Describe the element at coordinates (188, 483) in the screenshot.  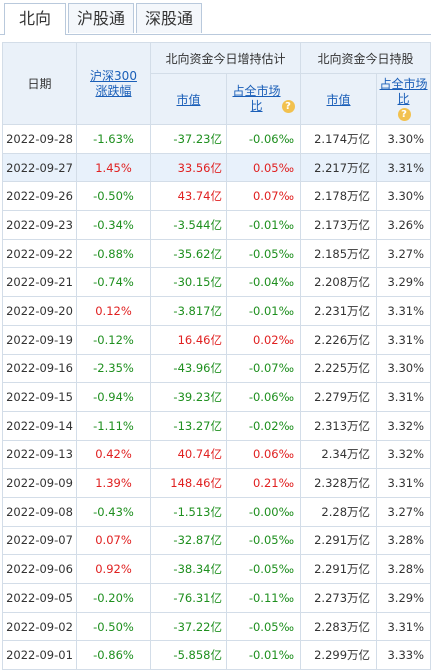
I see `est-value-cell: 148.46亿` at that location.